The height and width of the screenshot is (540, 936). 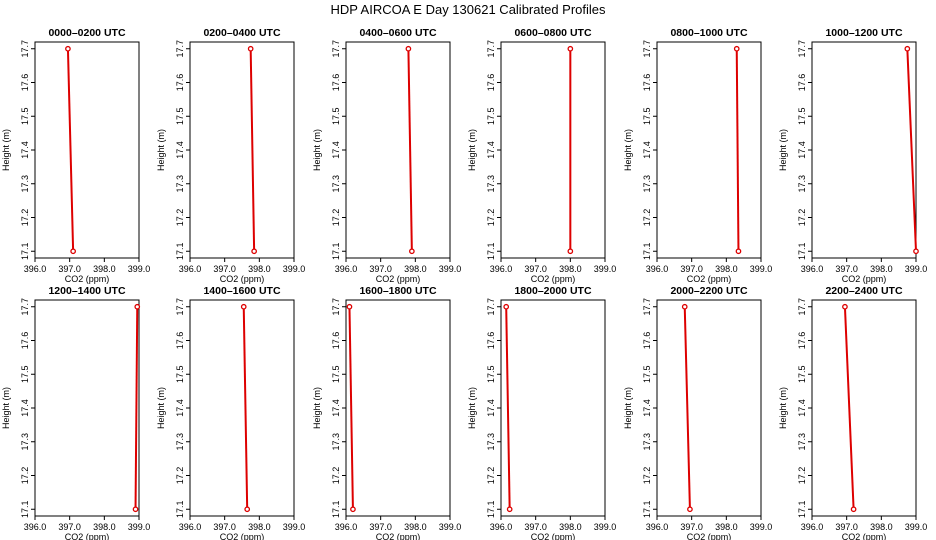 What do you see at coordinates (863, 291) in the screenshot?
I see `panel-title: 2200–2400 UTC` at bounding box center [863, 291].